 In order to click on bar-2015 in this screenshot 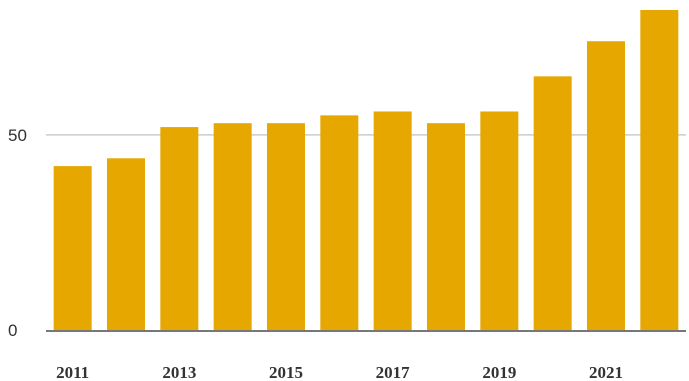, I will do `click(286, 226)`.